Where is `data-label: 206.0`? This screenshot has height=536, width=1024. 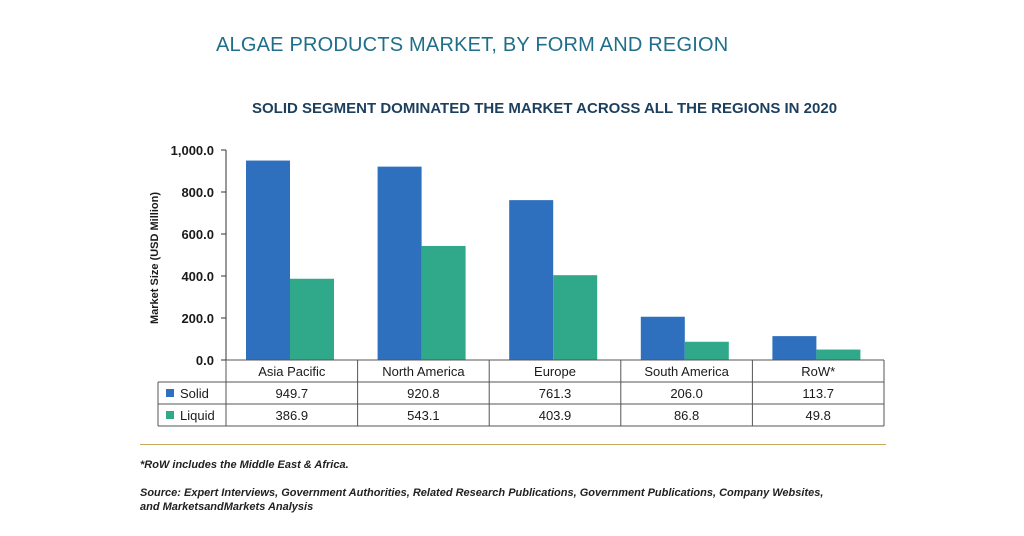 data-label: 206.0 is located at coordinates (686, 393).